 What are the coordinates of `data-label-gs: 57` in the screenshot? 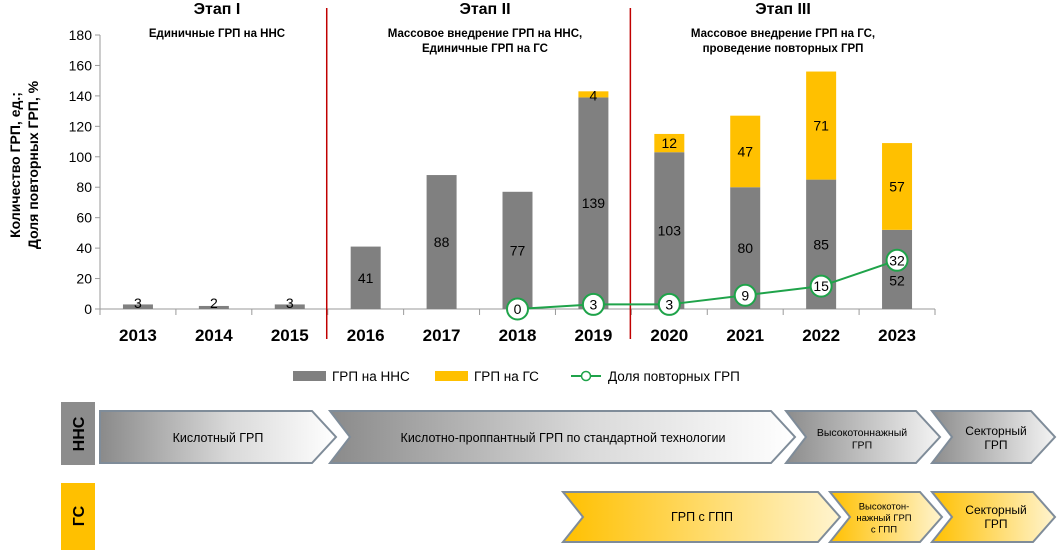 It's located at (897, 186).